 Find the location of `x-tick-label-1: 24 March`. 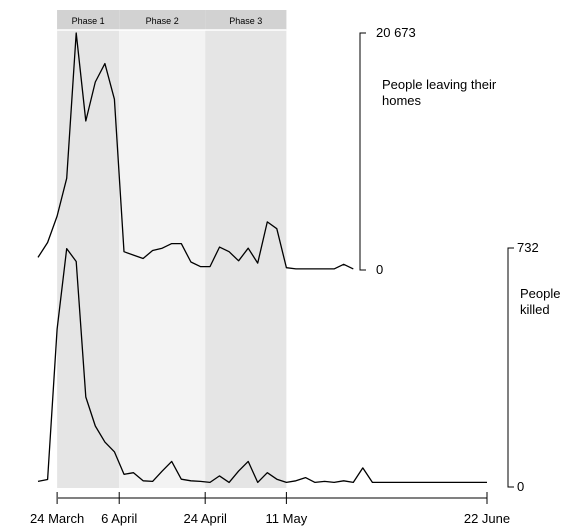

x-tick-label-1: 24 March is located at coordinates (57, 518).